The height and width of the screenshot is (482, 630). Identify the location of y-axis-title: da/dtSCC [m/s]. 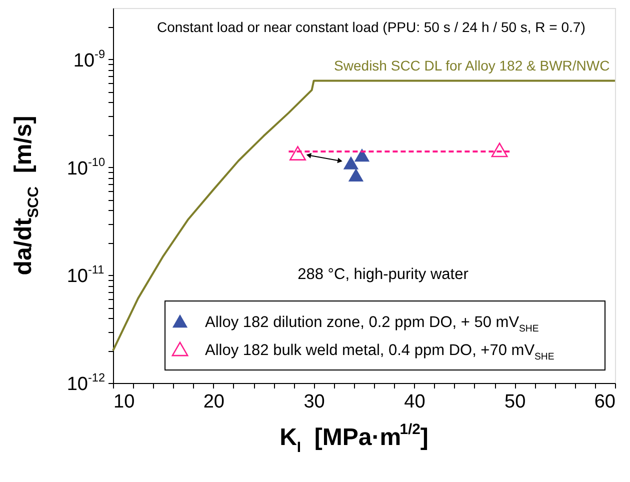
(26, 196).